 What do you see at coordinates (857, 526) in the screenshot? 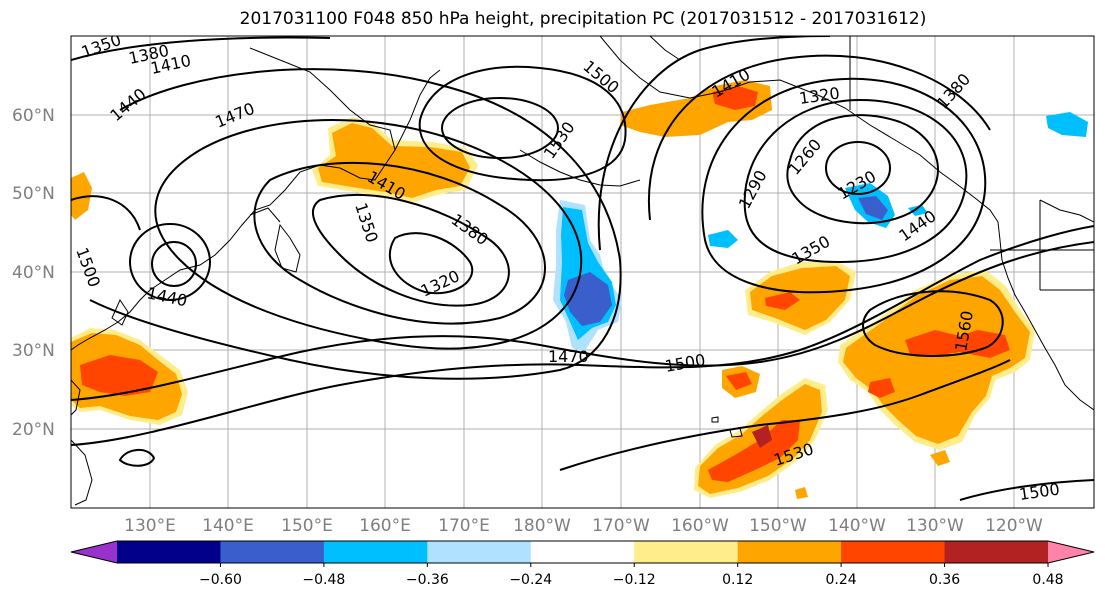
I see `lon-label: 140°W` at bounding box center [857, 526].